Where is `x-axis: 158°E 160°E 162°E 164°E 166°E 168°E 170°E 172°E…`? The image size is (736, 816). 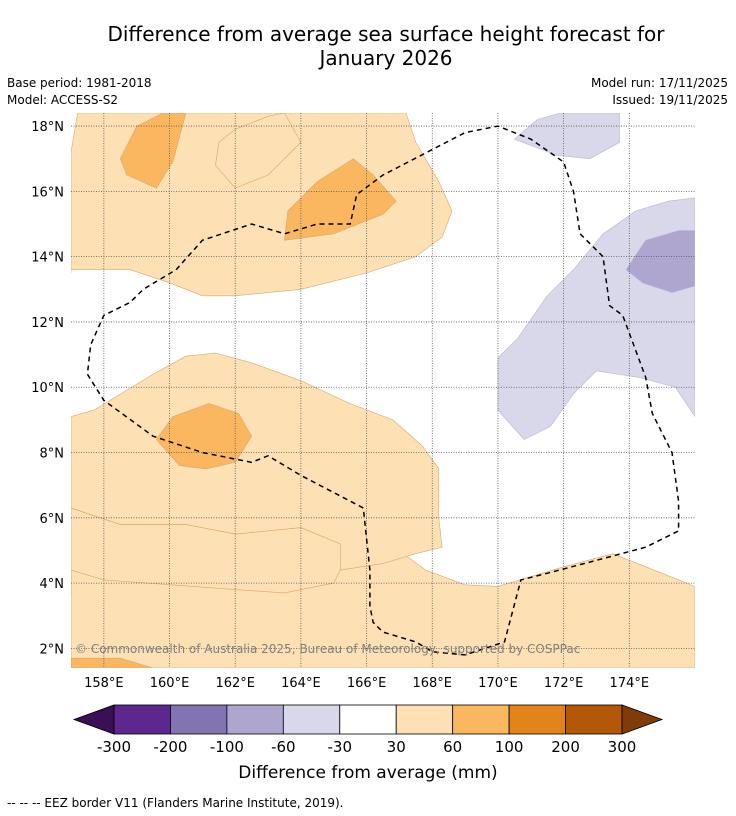
x-axis: 158°E 160°E 162°E 164°E 166°E 168°E 170°E 172°E… is located at coordinates (366, 683).